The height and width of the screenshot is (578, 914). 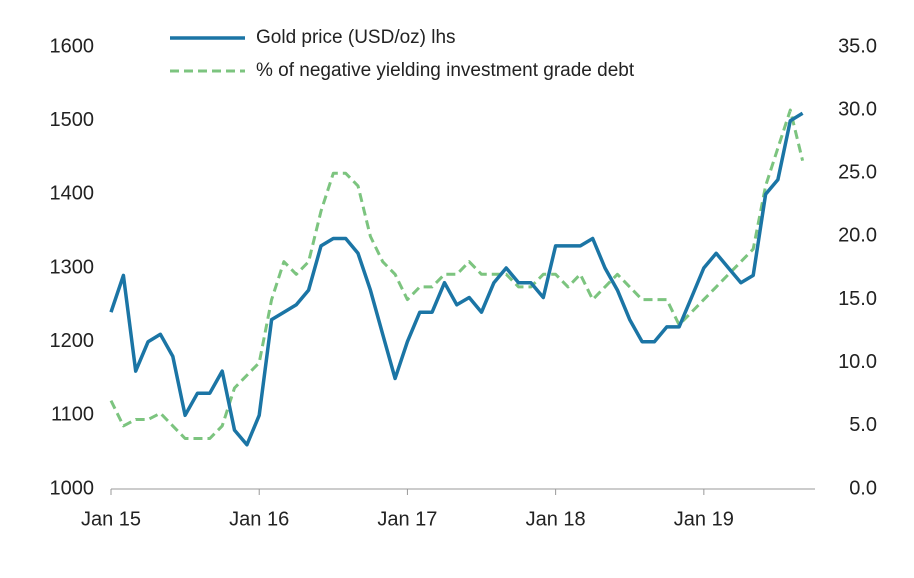 I want to click on y2-tick-label: 25.0, so click(x=857, y=173).